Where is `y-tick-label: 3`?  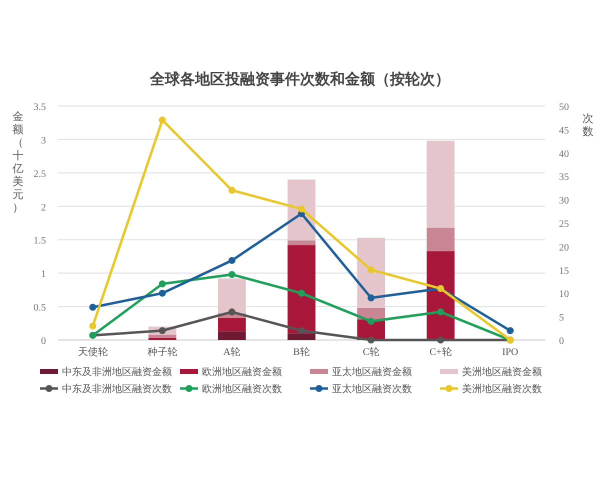 y-tick-label: 3 is located at coordinates (43, 140).